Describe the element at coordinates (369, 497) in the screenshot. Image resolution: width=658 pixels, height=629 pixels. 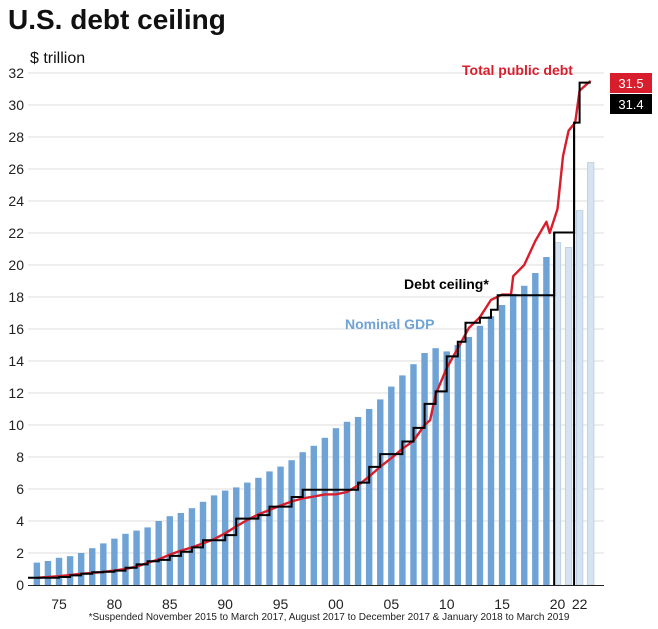
I see `gdp-bar-2003` at that location.